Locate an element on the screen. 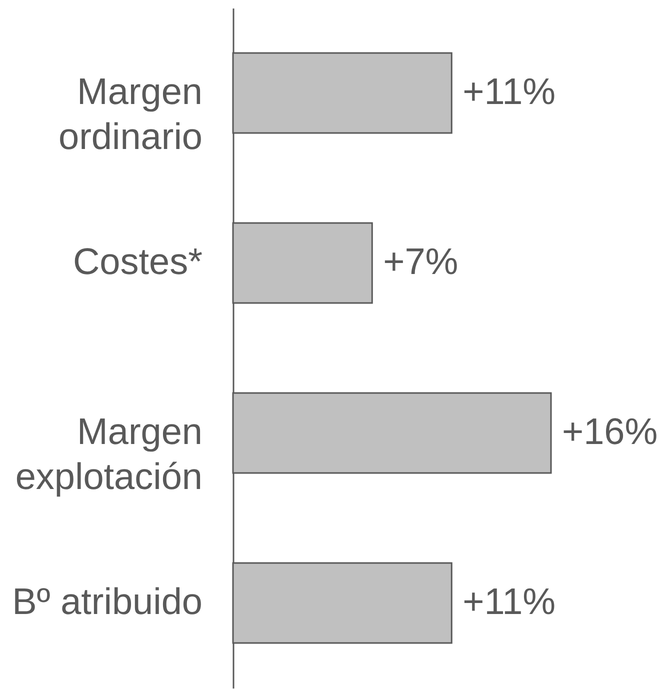 Image resolution: width=664 pixels, height=689 pixels. data-label: +16% is located at coordinates (610, 431).